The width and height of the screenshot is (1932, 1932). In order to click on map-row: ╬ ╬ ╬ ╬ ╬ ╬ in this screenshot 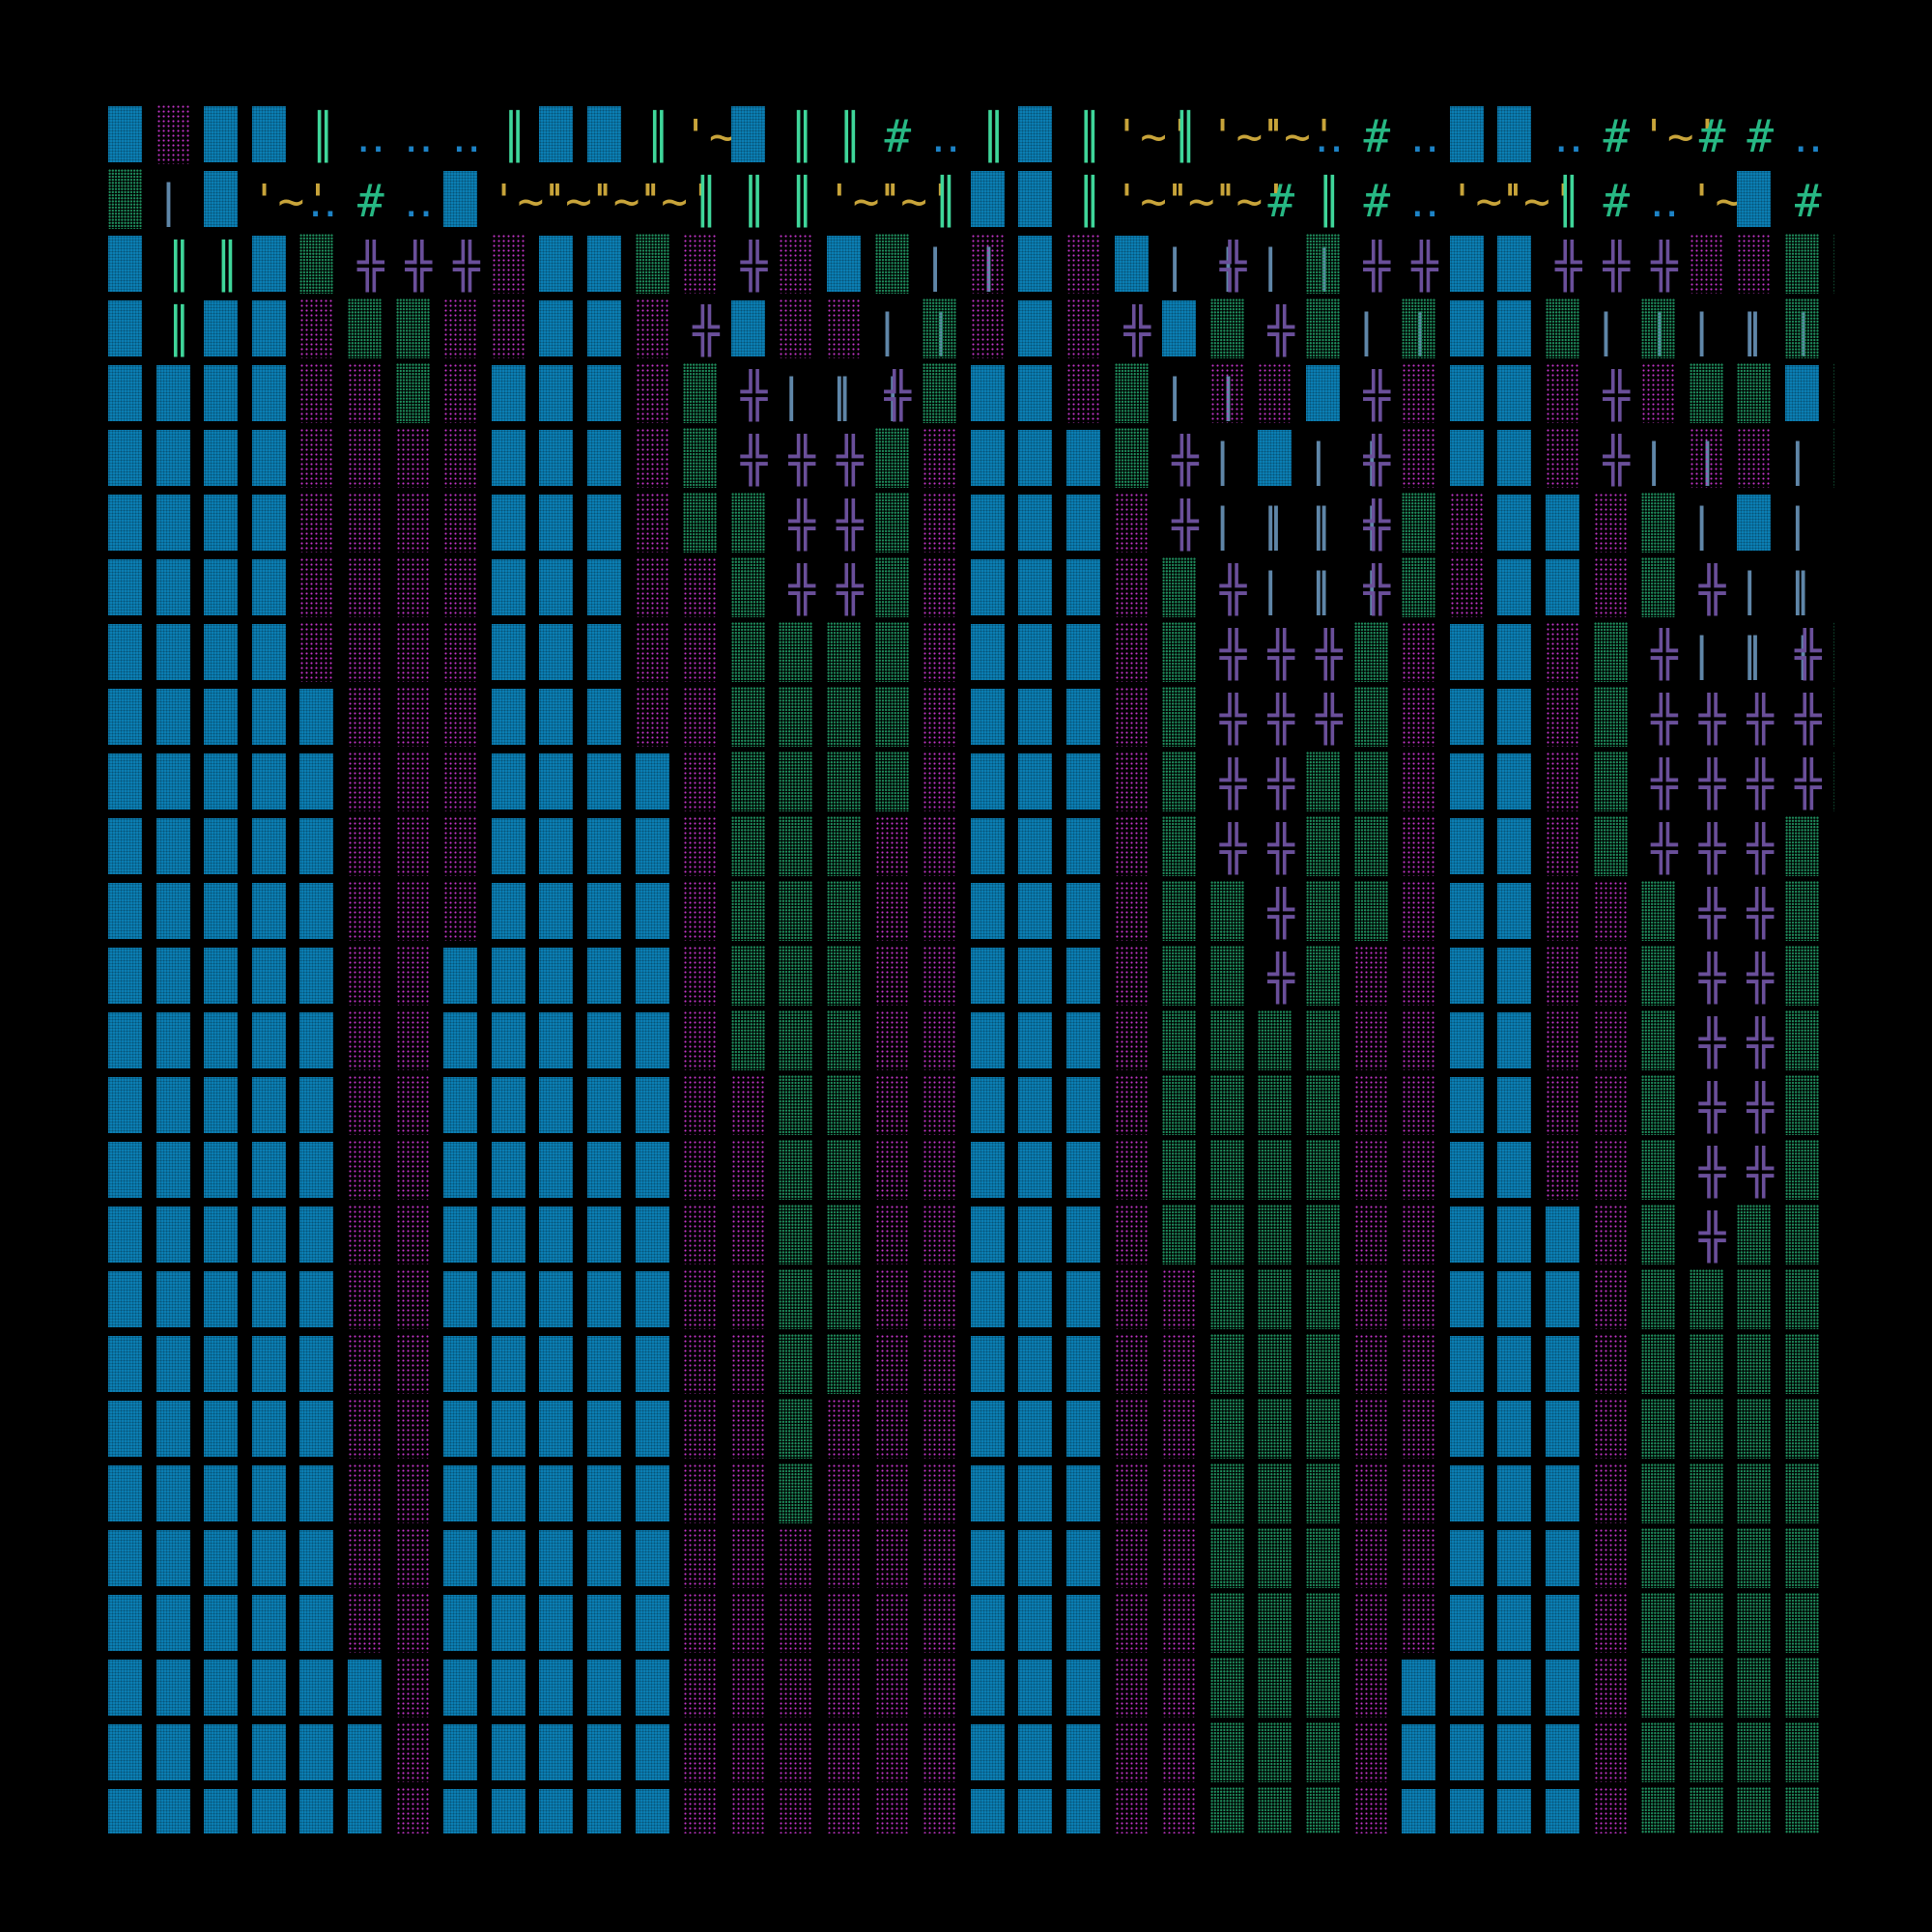, I will do `click(970, 784)`.